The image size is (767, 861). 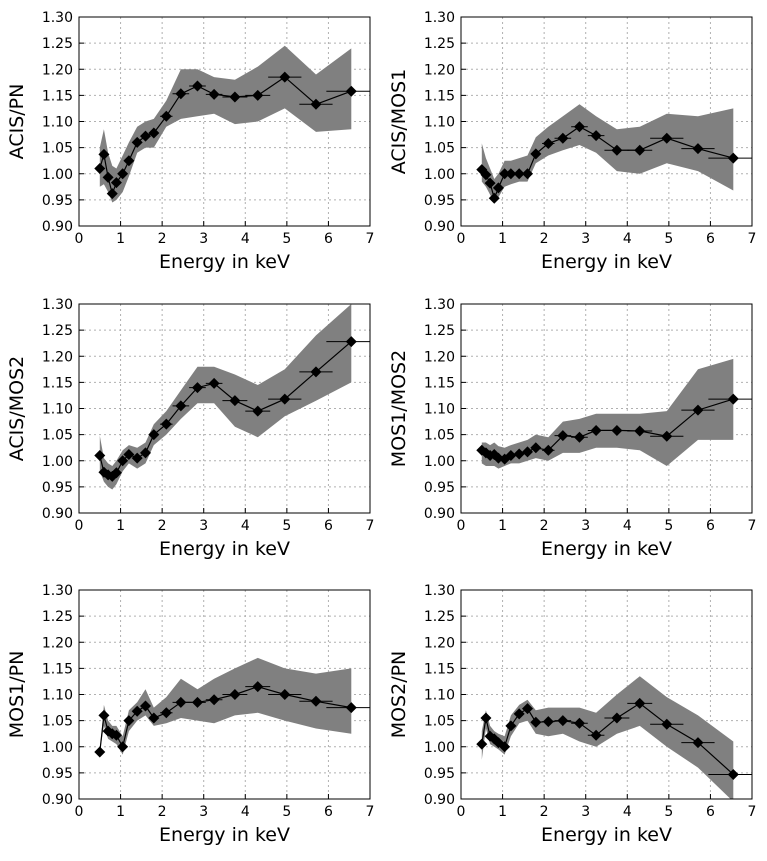 I want to click on x-tick-label: 1, so click(x=120, y=526).